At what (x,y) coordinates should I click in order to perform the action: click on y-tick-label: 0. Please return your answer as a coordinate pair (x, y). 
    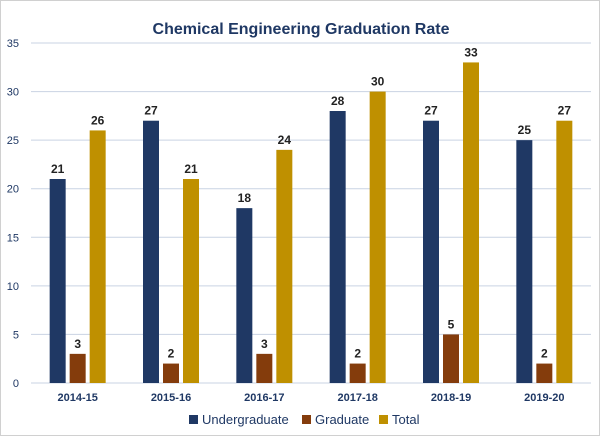
    Looking at the image, I should click on (16, 384).